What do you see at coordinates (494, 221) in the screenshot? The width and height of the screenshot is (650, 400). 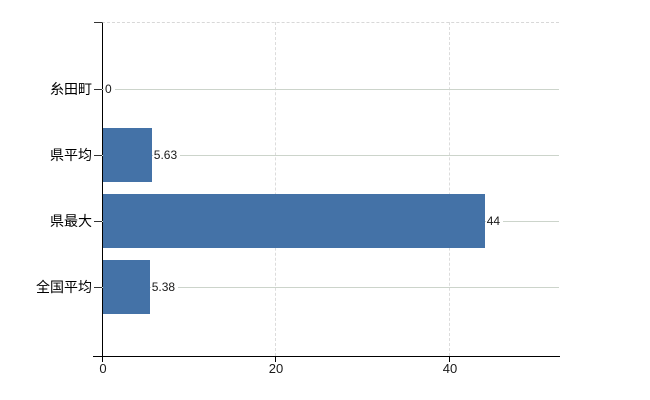 I see `value-label: 44` at bounding box center [494, 221].